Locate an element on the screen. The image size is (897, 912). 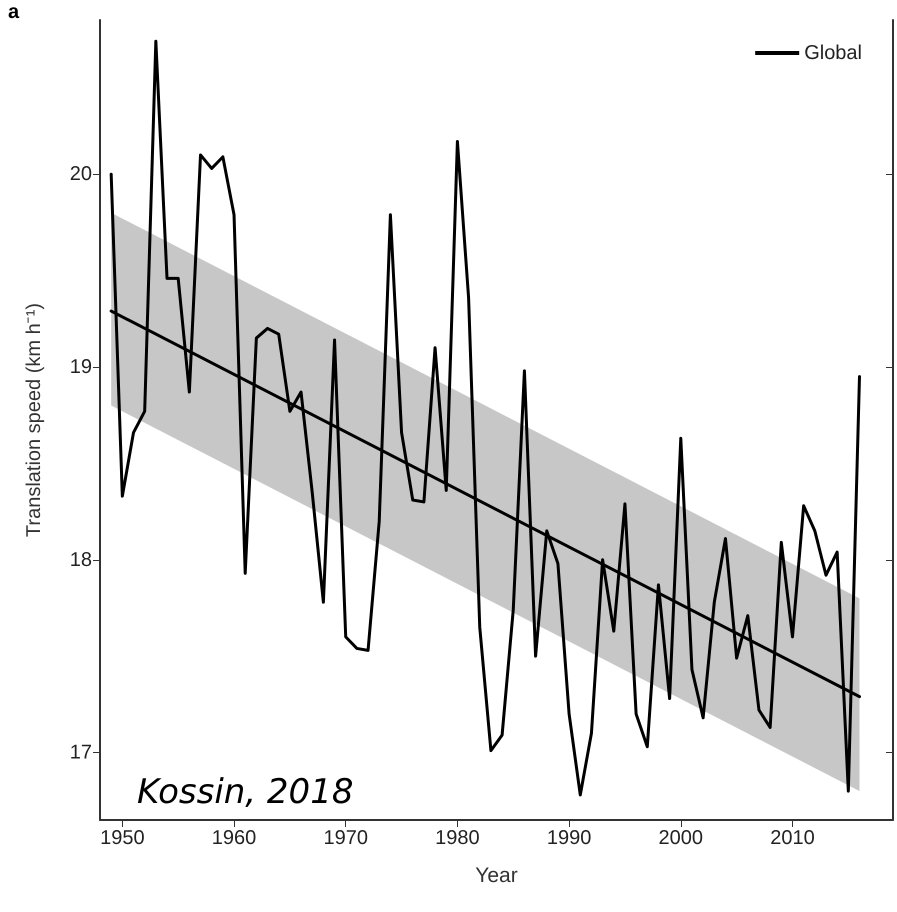
y-tick-label: 17 is located at coordinates (81, 753).